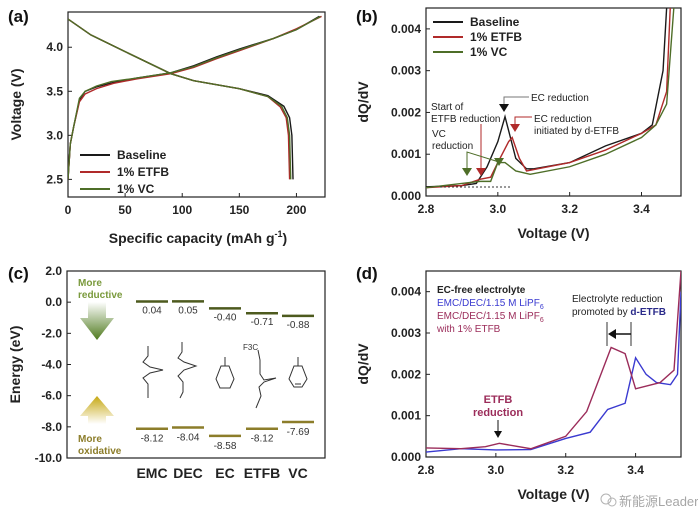 The height and width of the screenshot is (510, 698). I want to click on series-line-baseline, so click(547, 98).